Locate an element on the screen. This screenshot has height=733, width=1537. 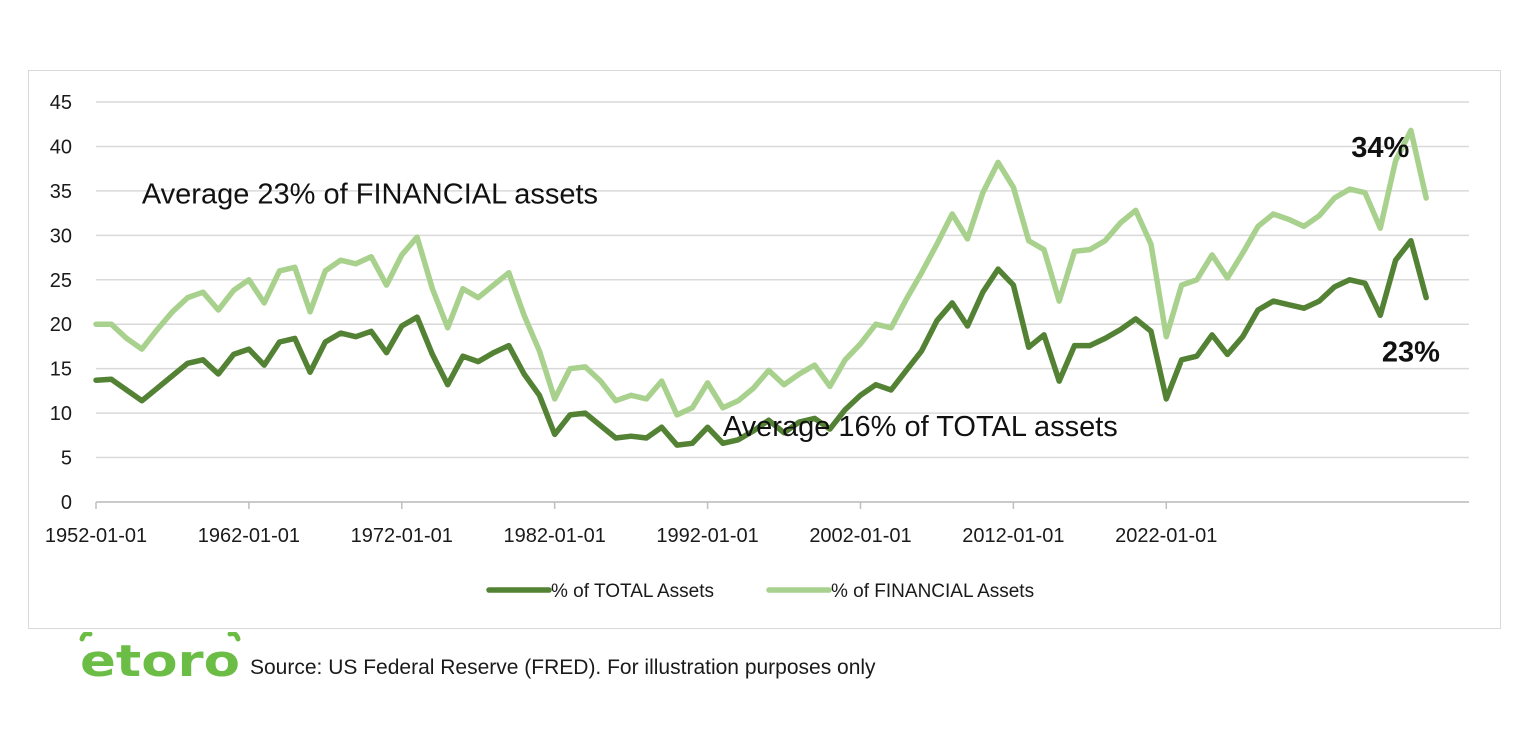
x-tick-label: 1962-01-01 is located at coordinates (249, 536).